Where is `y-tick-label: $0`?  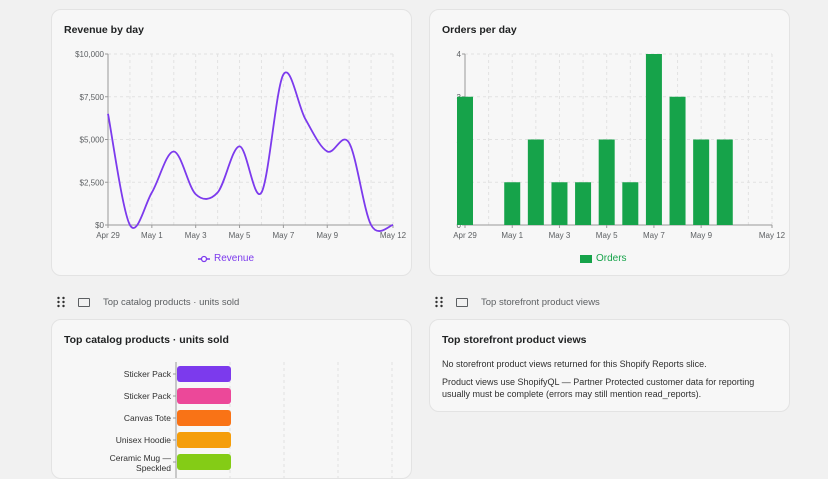
y-tick-label: $0 is located at coordinates (99, 225).